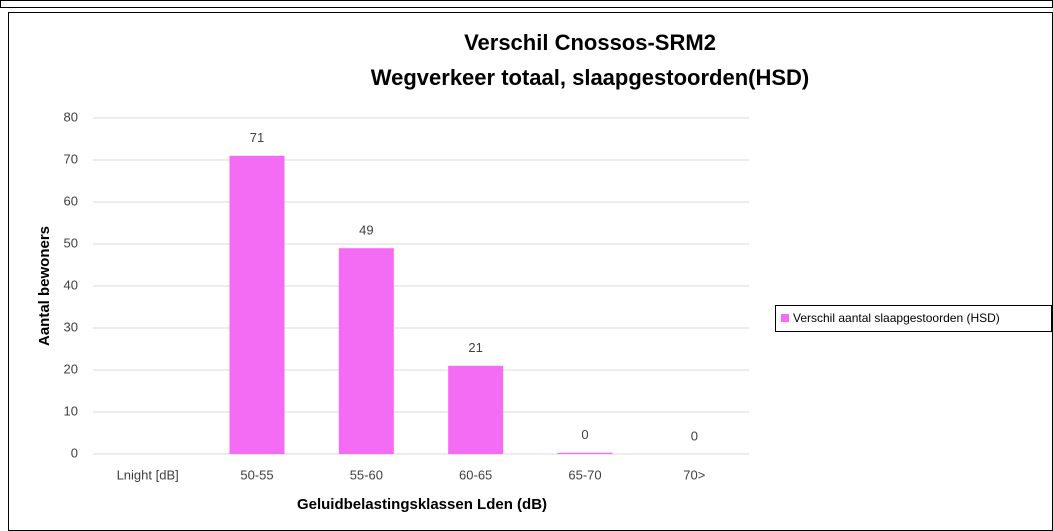 Image resolution: width=1053 pixels, height=531 pixels. What do you see at coordinates (257, 137) in the screenshot?
I see `data-label: 71` at bounding box center [257, 137].